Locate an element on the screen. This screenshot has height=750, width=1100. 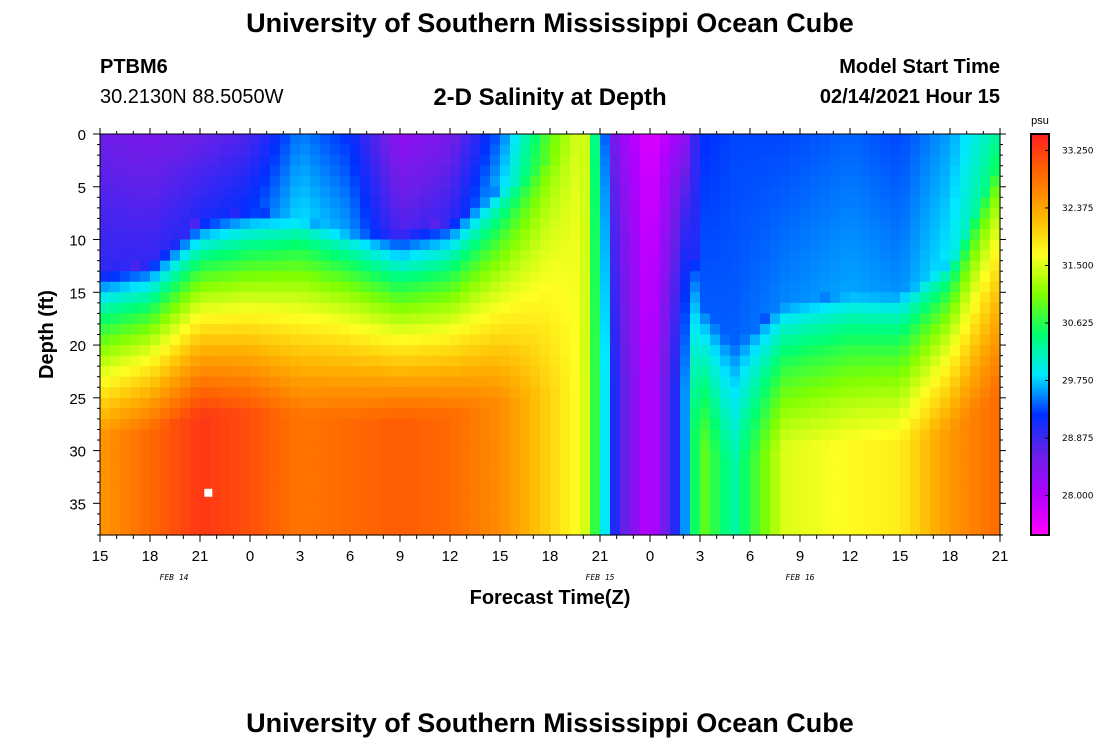
x-tick-label: 6 is located at coordinates (750, 556).